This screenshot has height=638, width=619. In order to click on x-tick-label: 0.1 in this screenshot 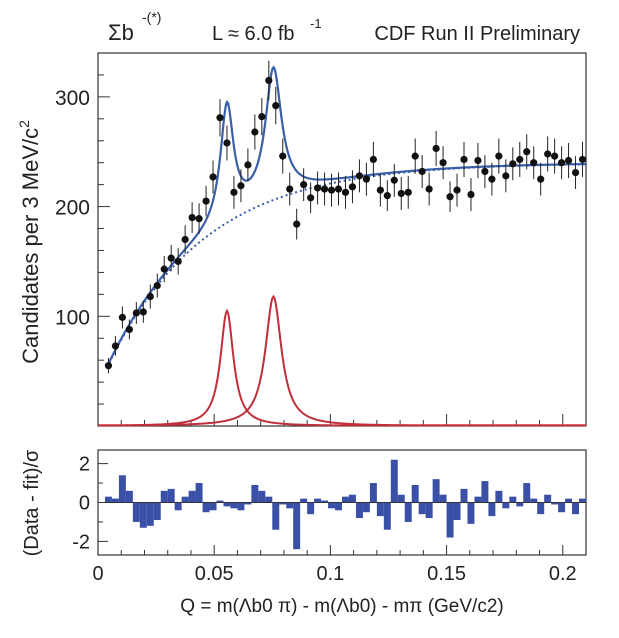, I will do `click(330, 574)`.